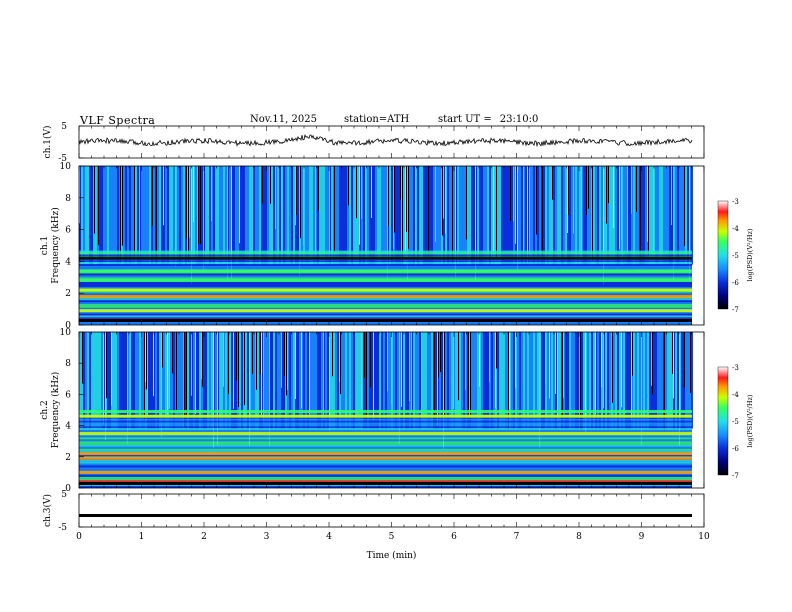  I want to click on ch1-trace, so click(385, 140).